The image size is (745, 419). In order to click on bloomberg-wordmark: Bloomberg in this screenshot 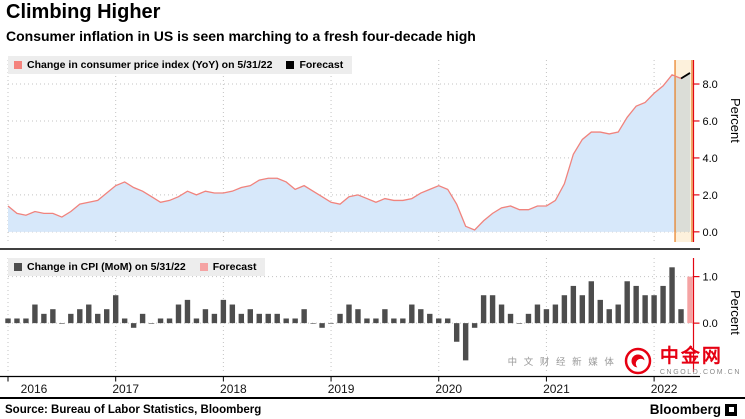, I will do `click(685, 409)`.